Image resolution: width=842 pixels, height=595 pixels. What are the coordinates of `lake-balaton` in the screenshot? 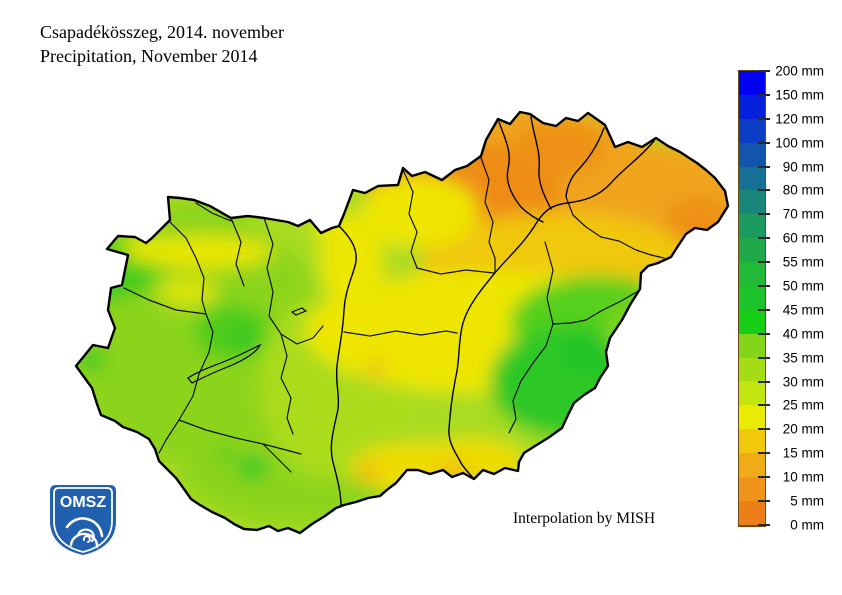 It's located at (224, 363).